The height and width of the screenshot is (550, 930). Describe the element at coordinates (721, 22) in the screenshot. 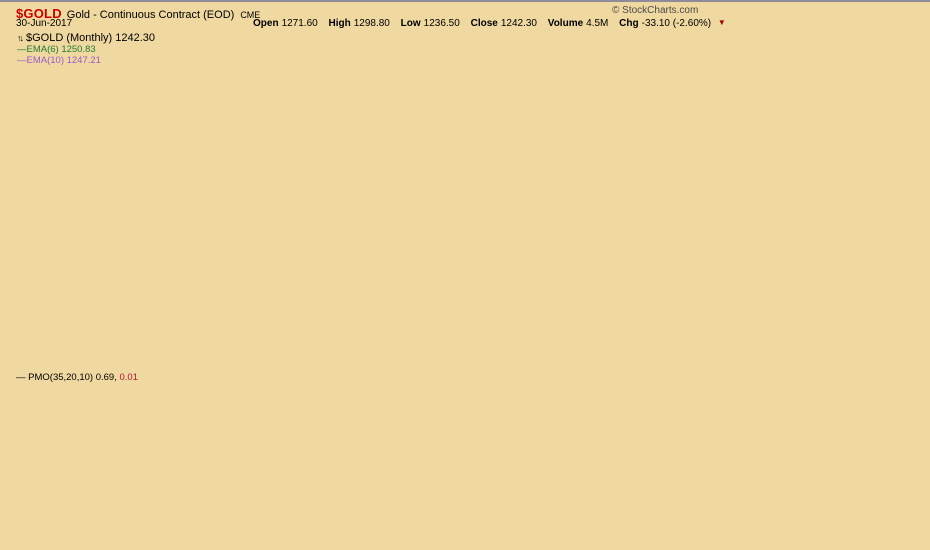

I see `price-down-arrow-icon: ▼` at that location.